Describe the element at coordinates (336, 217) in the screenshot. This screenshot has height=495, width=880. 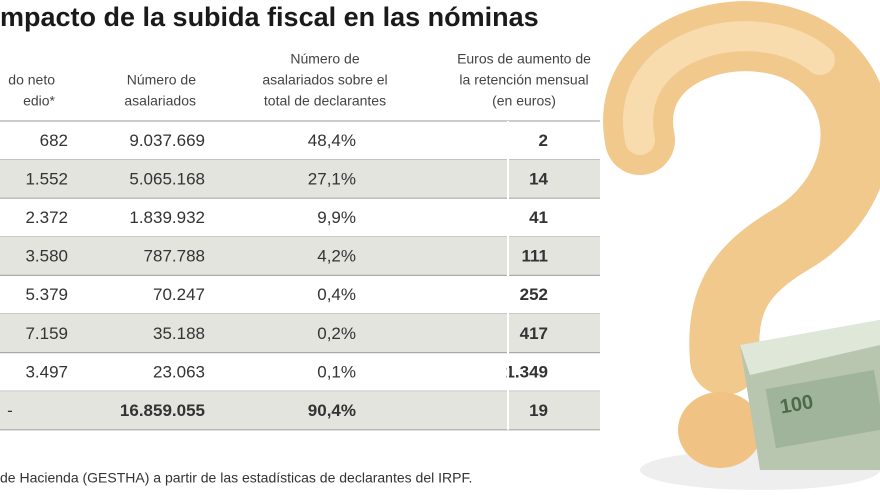
I see `table-cell: 9,9%` at that location.